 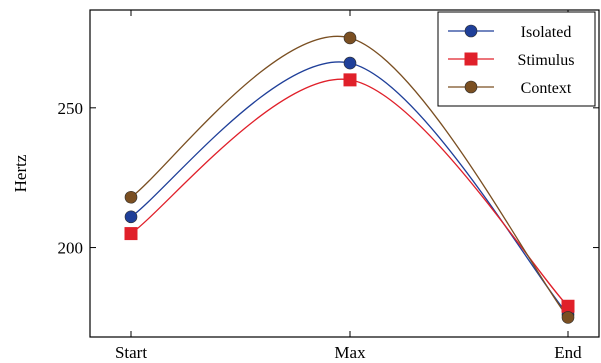 What do you see at coordinates (471, 87) in the screenshot?
I see `legend-marker-context` at bounding box center [471, 87].